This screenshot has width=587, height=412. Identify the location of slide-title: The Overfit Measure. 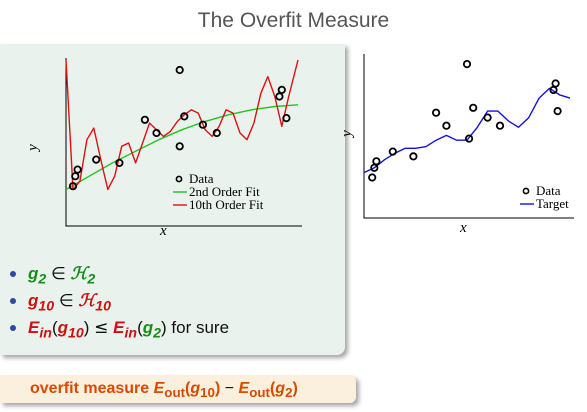
(293, 20).